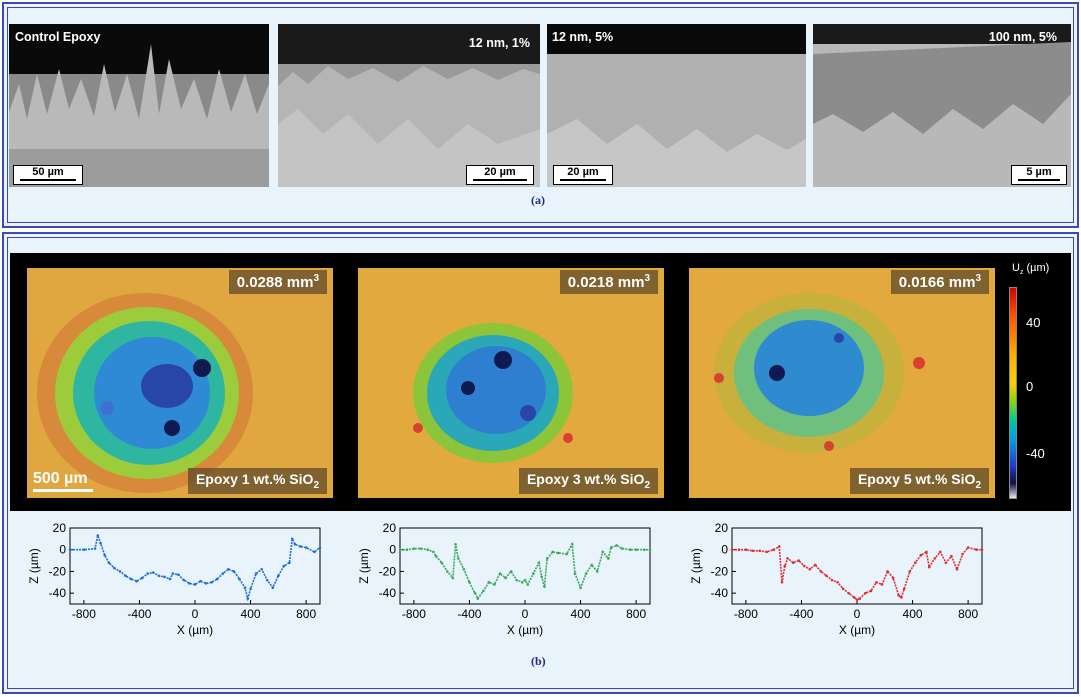 This screenshot has height=697, width=1081. I want to click on colorbar-title: Uz (µm), so click(1030, 269).